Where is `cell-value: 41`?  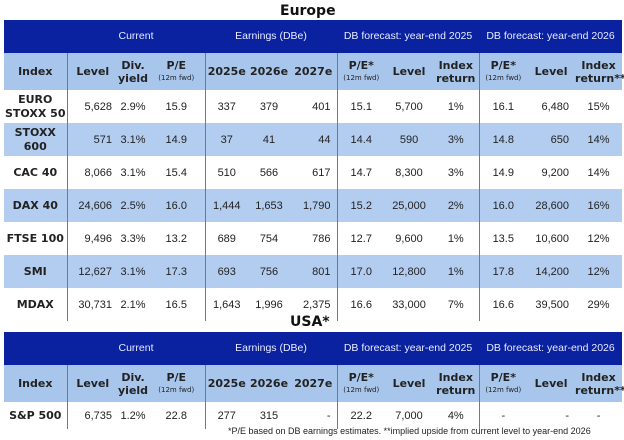
cell-value: 41 is located at coordinates (269, 139).